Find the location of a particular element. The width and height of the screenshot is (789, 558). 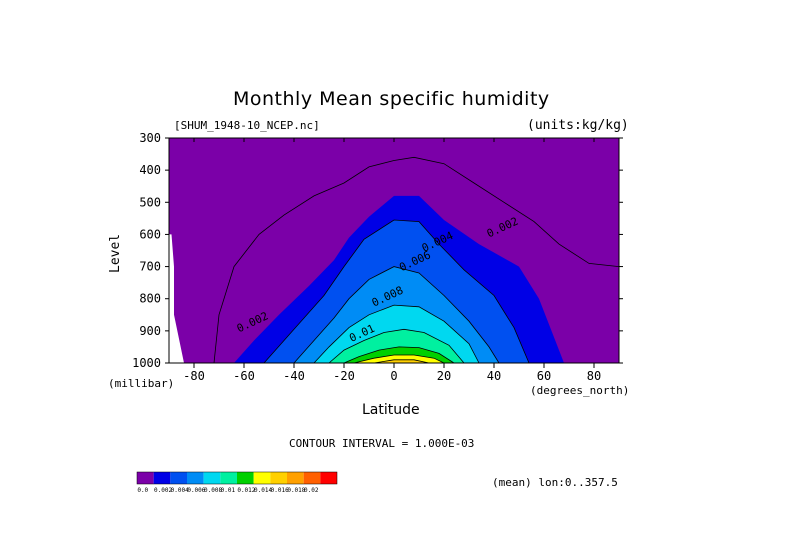

y-tick-label: 300 is located at coordinates (150, 138).